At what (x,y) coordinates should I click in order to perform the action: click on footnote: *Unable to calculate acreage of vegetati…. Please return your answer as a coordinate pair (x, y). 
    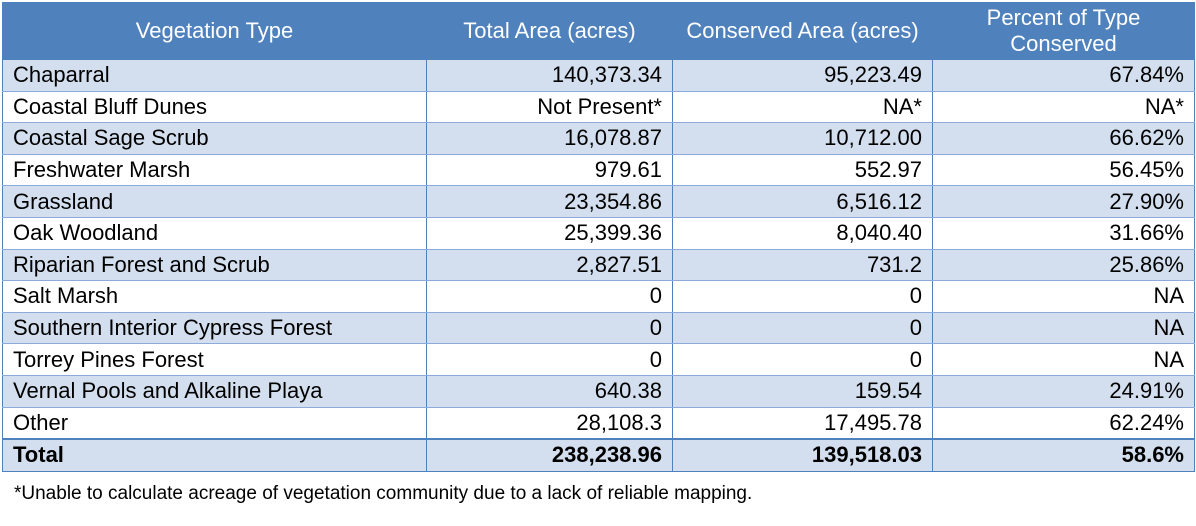
    Looking at the image, I should click on (383, 493).